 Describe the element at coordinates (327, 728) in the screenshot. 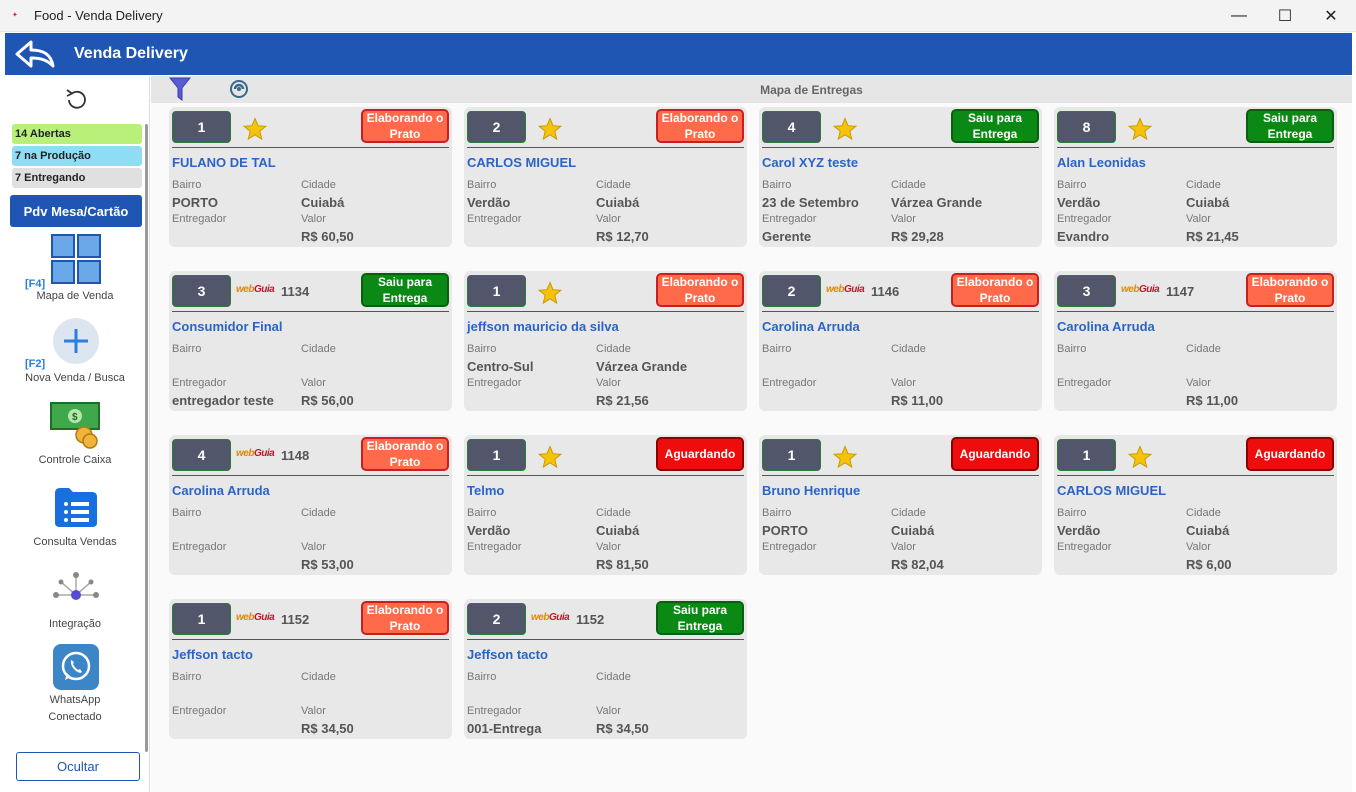

I see `valor-value: R$ 34,50` at that location.